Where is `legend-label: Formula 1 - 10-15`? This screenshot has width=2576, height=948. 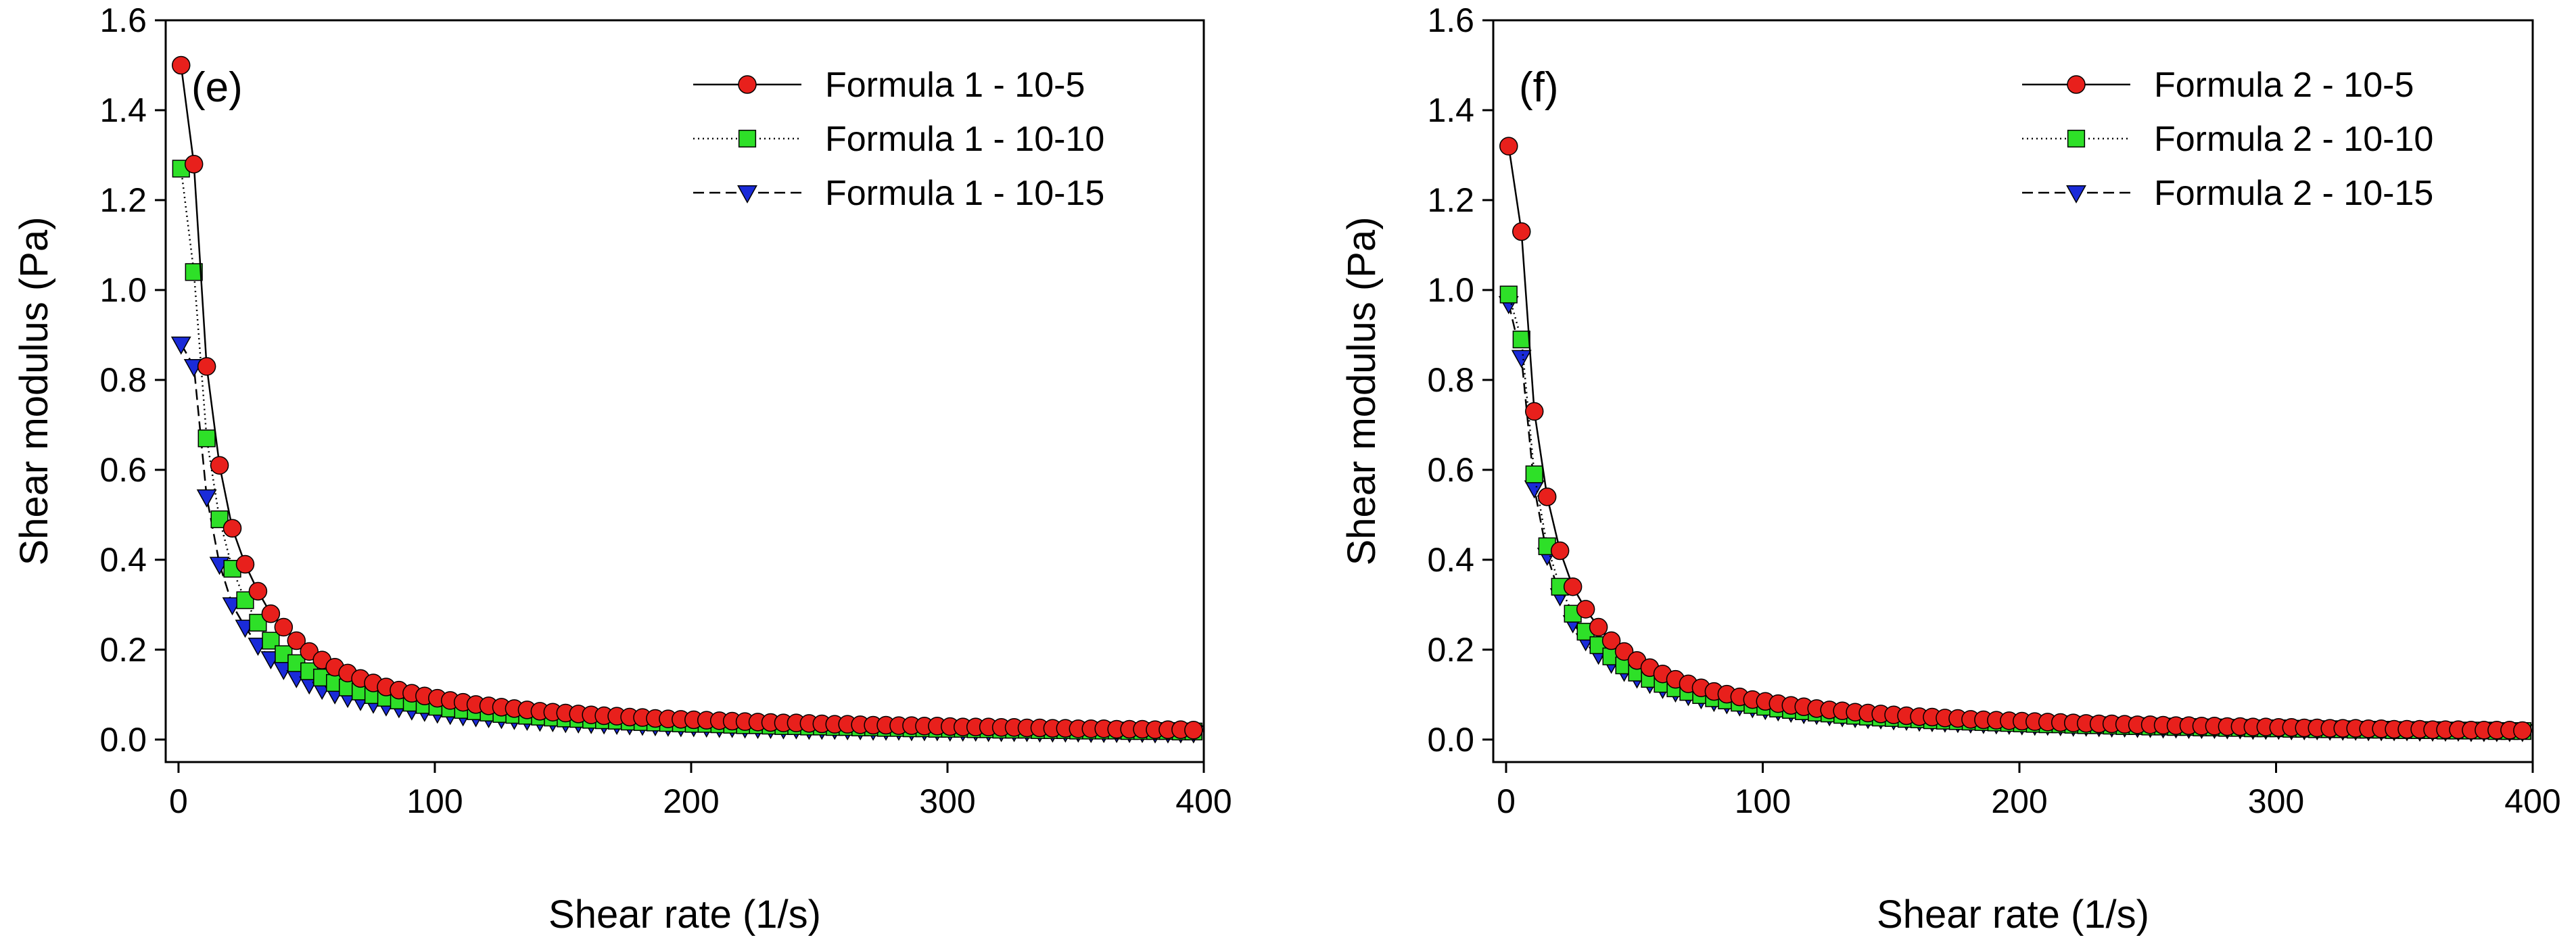 legend-label: Formula 1 - 10-15 is located at coordinates (964, 193).